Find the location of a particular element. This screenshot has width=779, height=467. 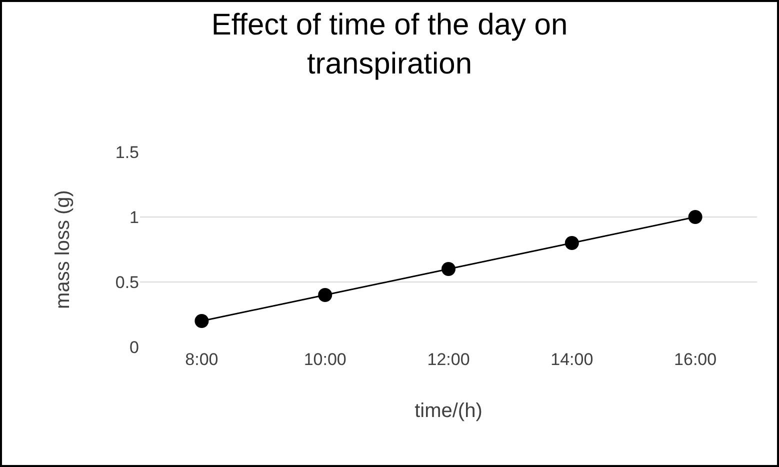

y-tick-label: 0 is located at coordinates (134, 347).